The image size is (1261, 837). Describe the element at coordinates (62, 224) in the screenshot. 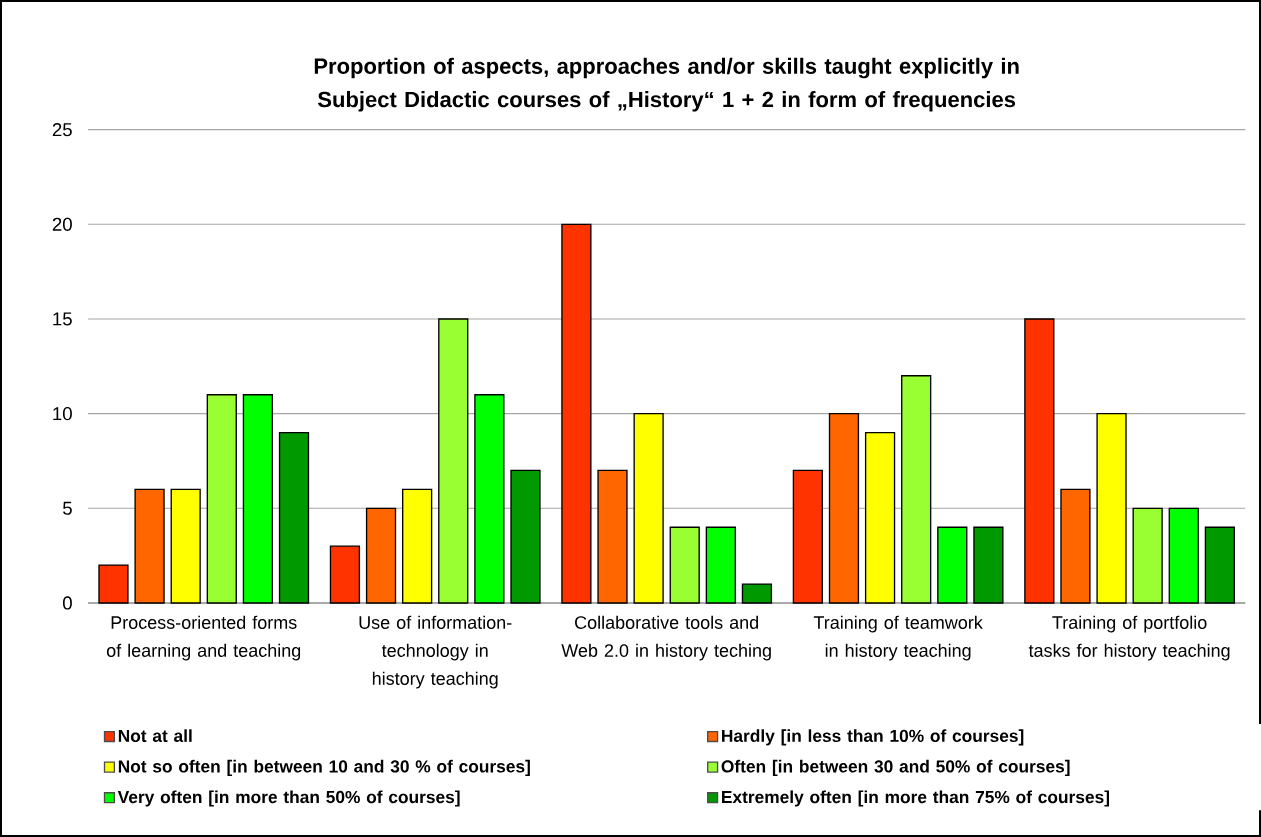

I see `y-tick-label: 20` at that location.